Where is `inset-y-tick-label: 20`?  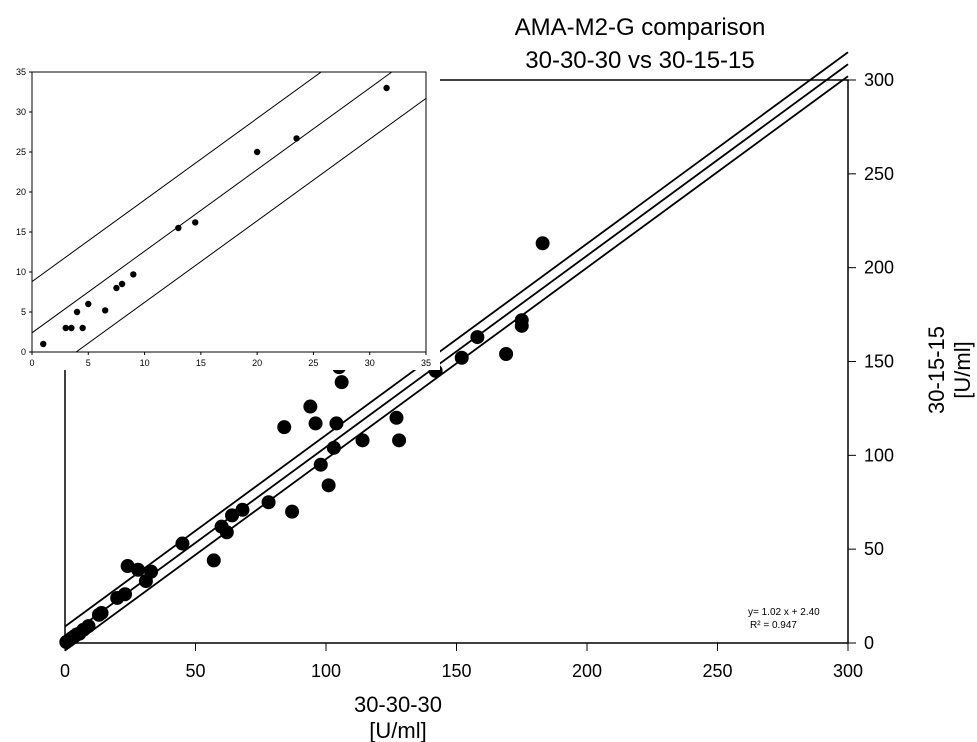 inset-y-tick-label: 20 is located at coordinates (21, 192).